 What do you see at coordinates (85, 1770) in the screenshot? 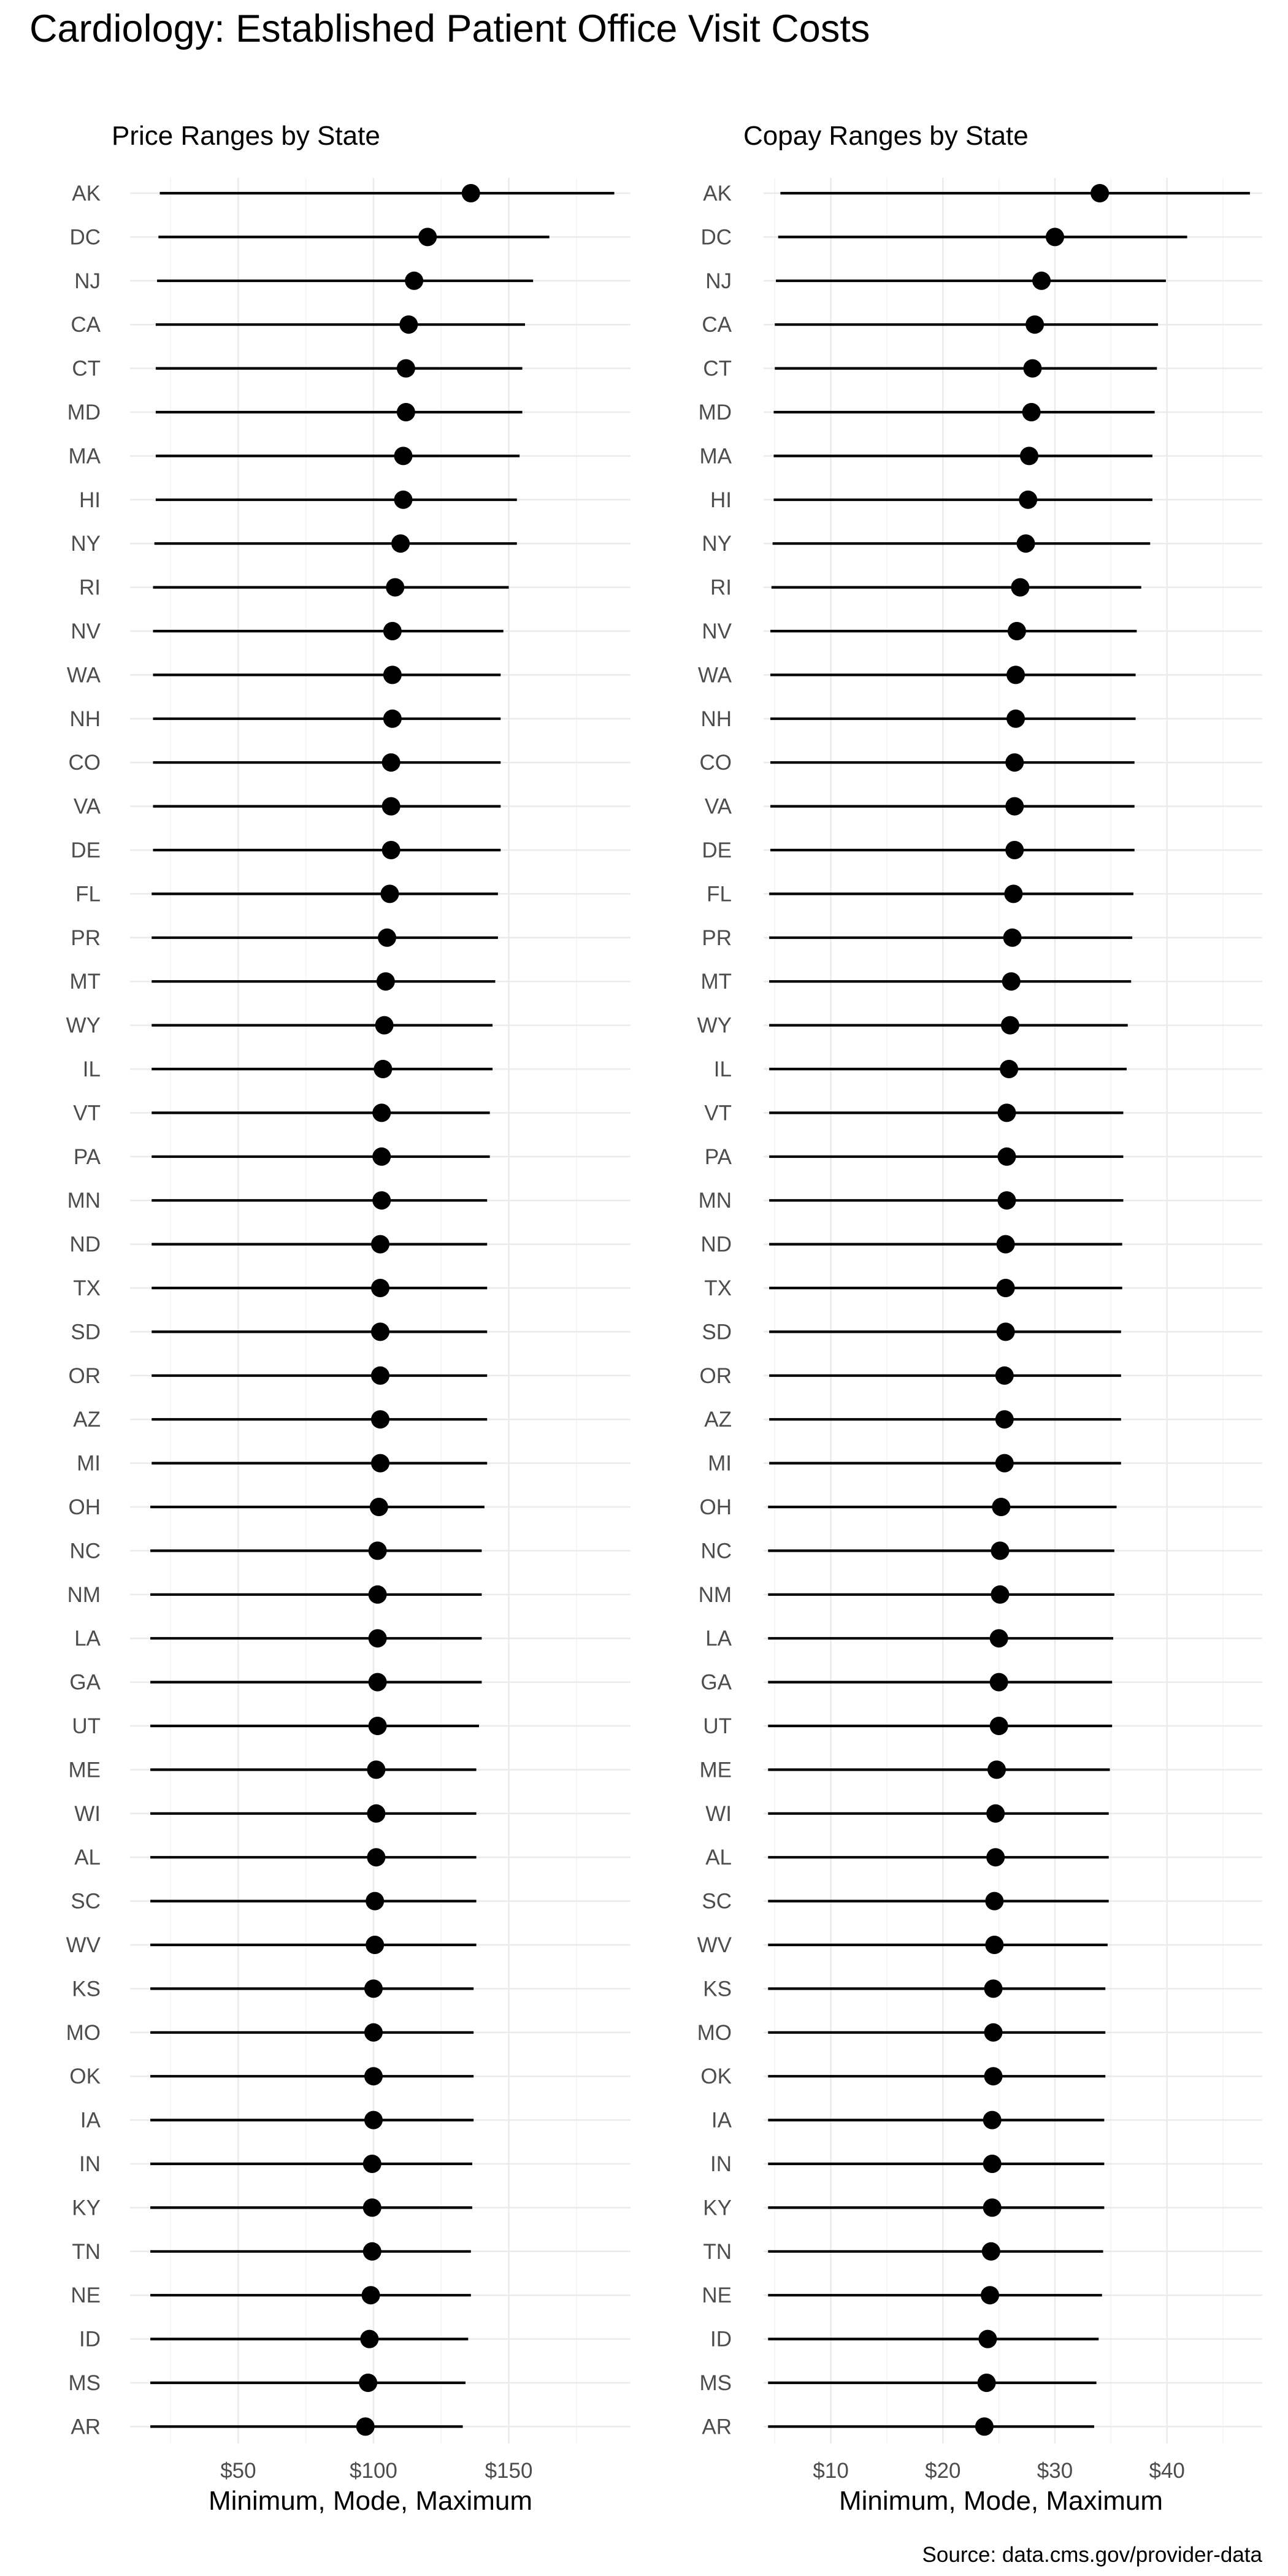
I see `price-state-label-ME: ME` at bounding box center [85, 1770].